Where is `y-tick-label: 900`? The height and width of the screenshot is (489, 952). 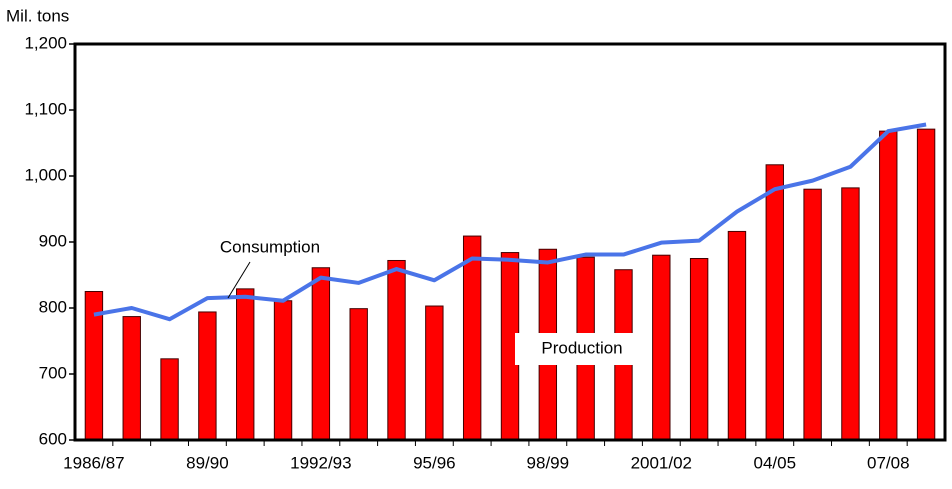
y-tick-label: 900 is located at coordinates (53, 240).